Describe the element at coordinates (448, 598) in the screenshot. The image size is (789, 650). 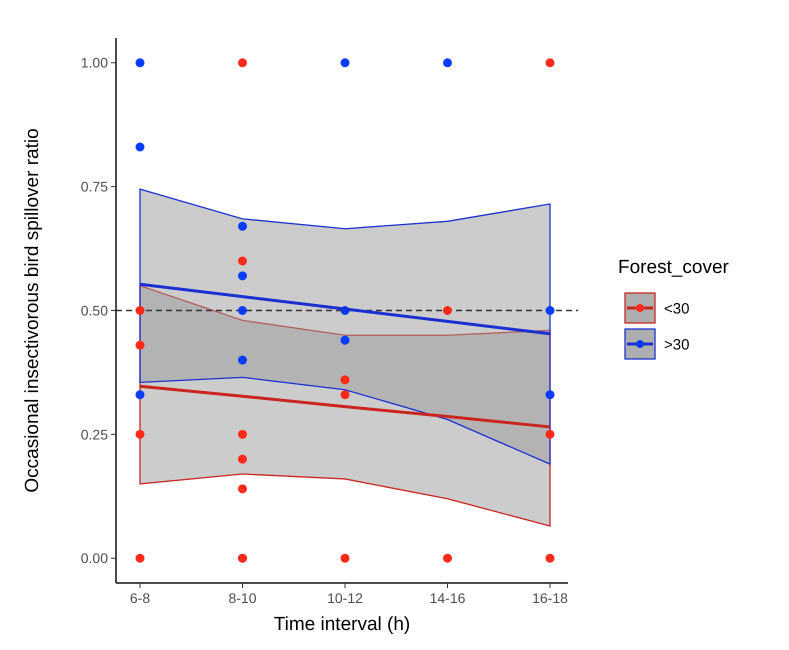
I see `x-tick-label: 14-16` at that location.